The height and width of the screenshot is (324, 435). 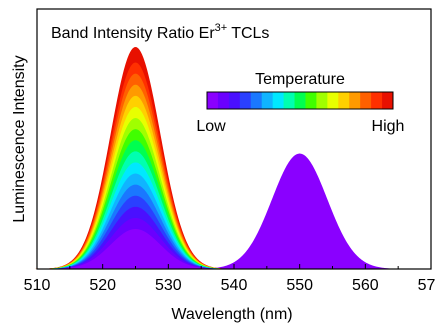 What do you see at coordinates (160, 32) in the screenshot?
I see `chart-title: Band Intensity Ratio Er3+ TCLs` at bounding box center [160, 32].